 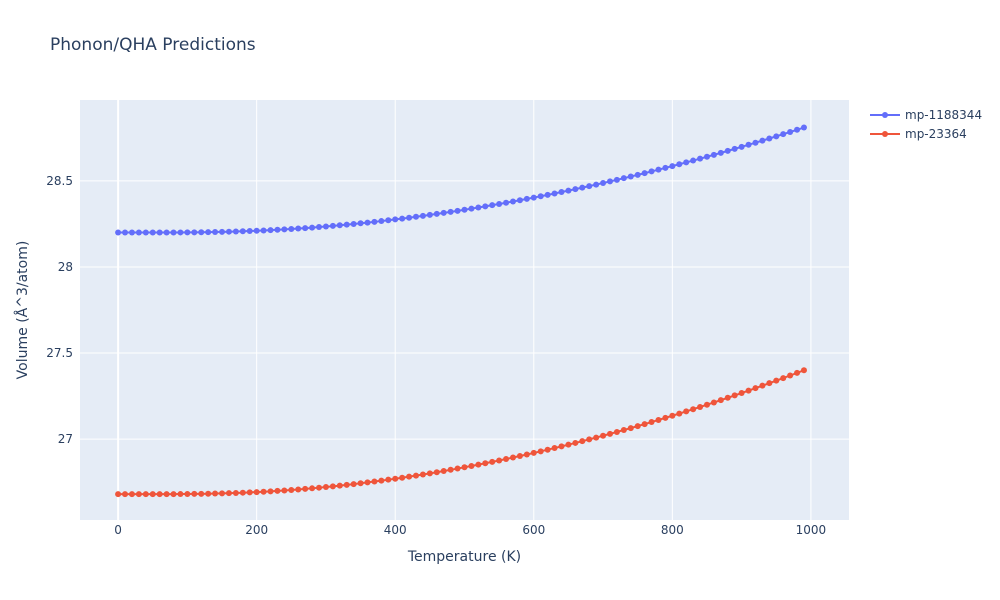 I want to click on series-line, so click(x=461, y=432).